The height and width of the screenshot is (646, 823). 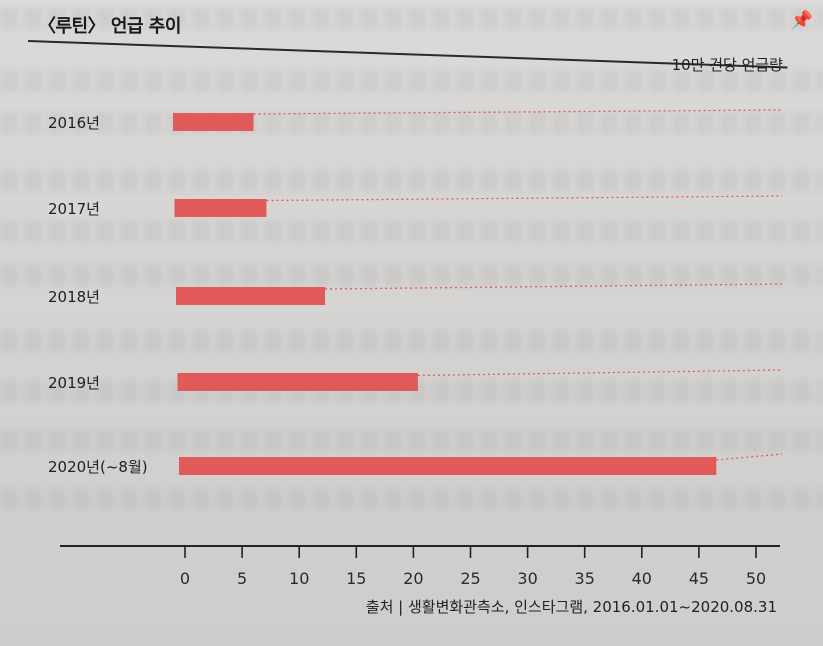 I want to click on category-label: 2020년(~8월), so click(x=98, y=467).